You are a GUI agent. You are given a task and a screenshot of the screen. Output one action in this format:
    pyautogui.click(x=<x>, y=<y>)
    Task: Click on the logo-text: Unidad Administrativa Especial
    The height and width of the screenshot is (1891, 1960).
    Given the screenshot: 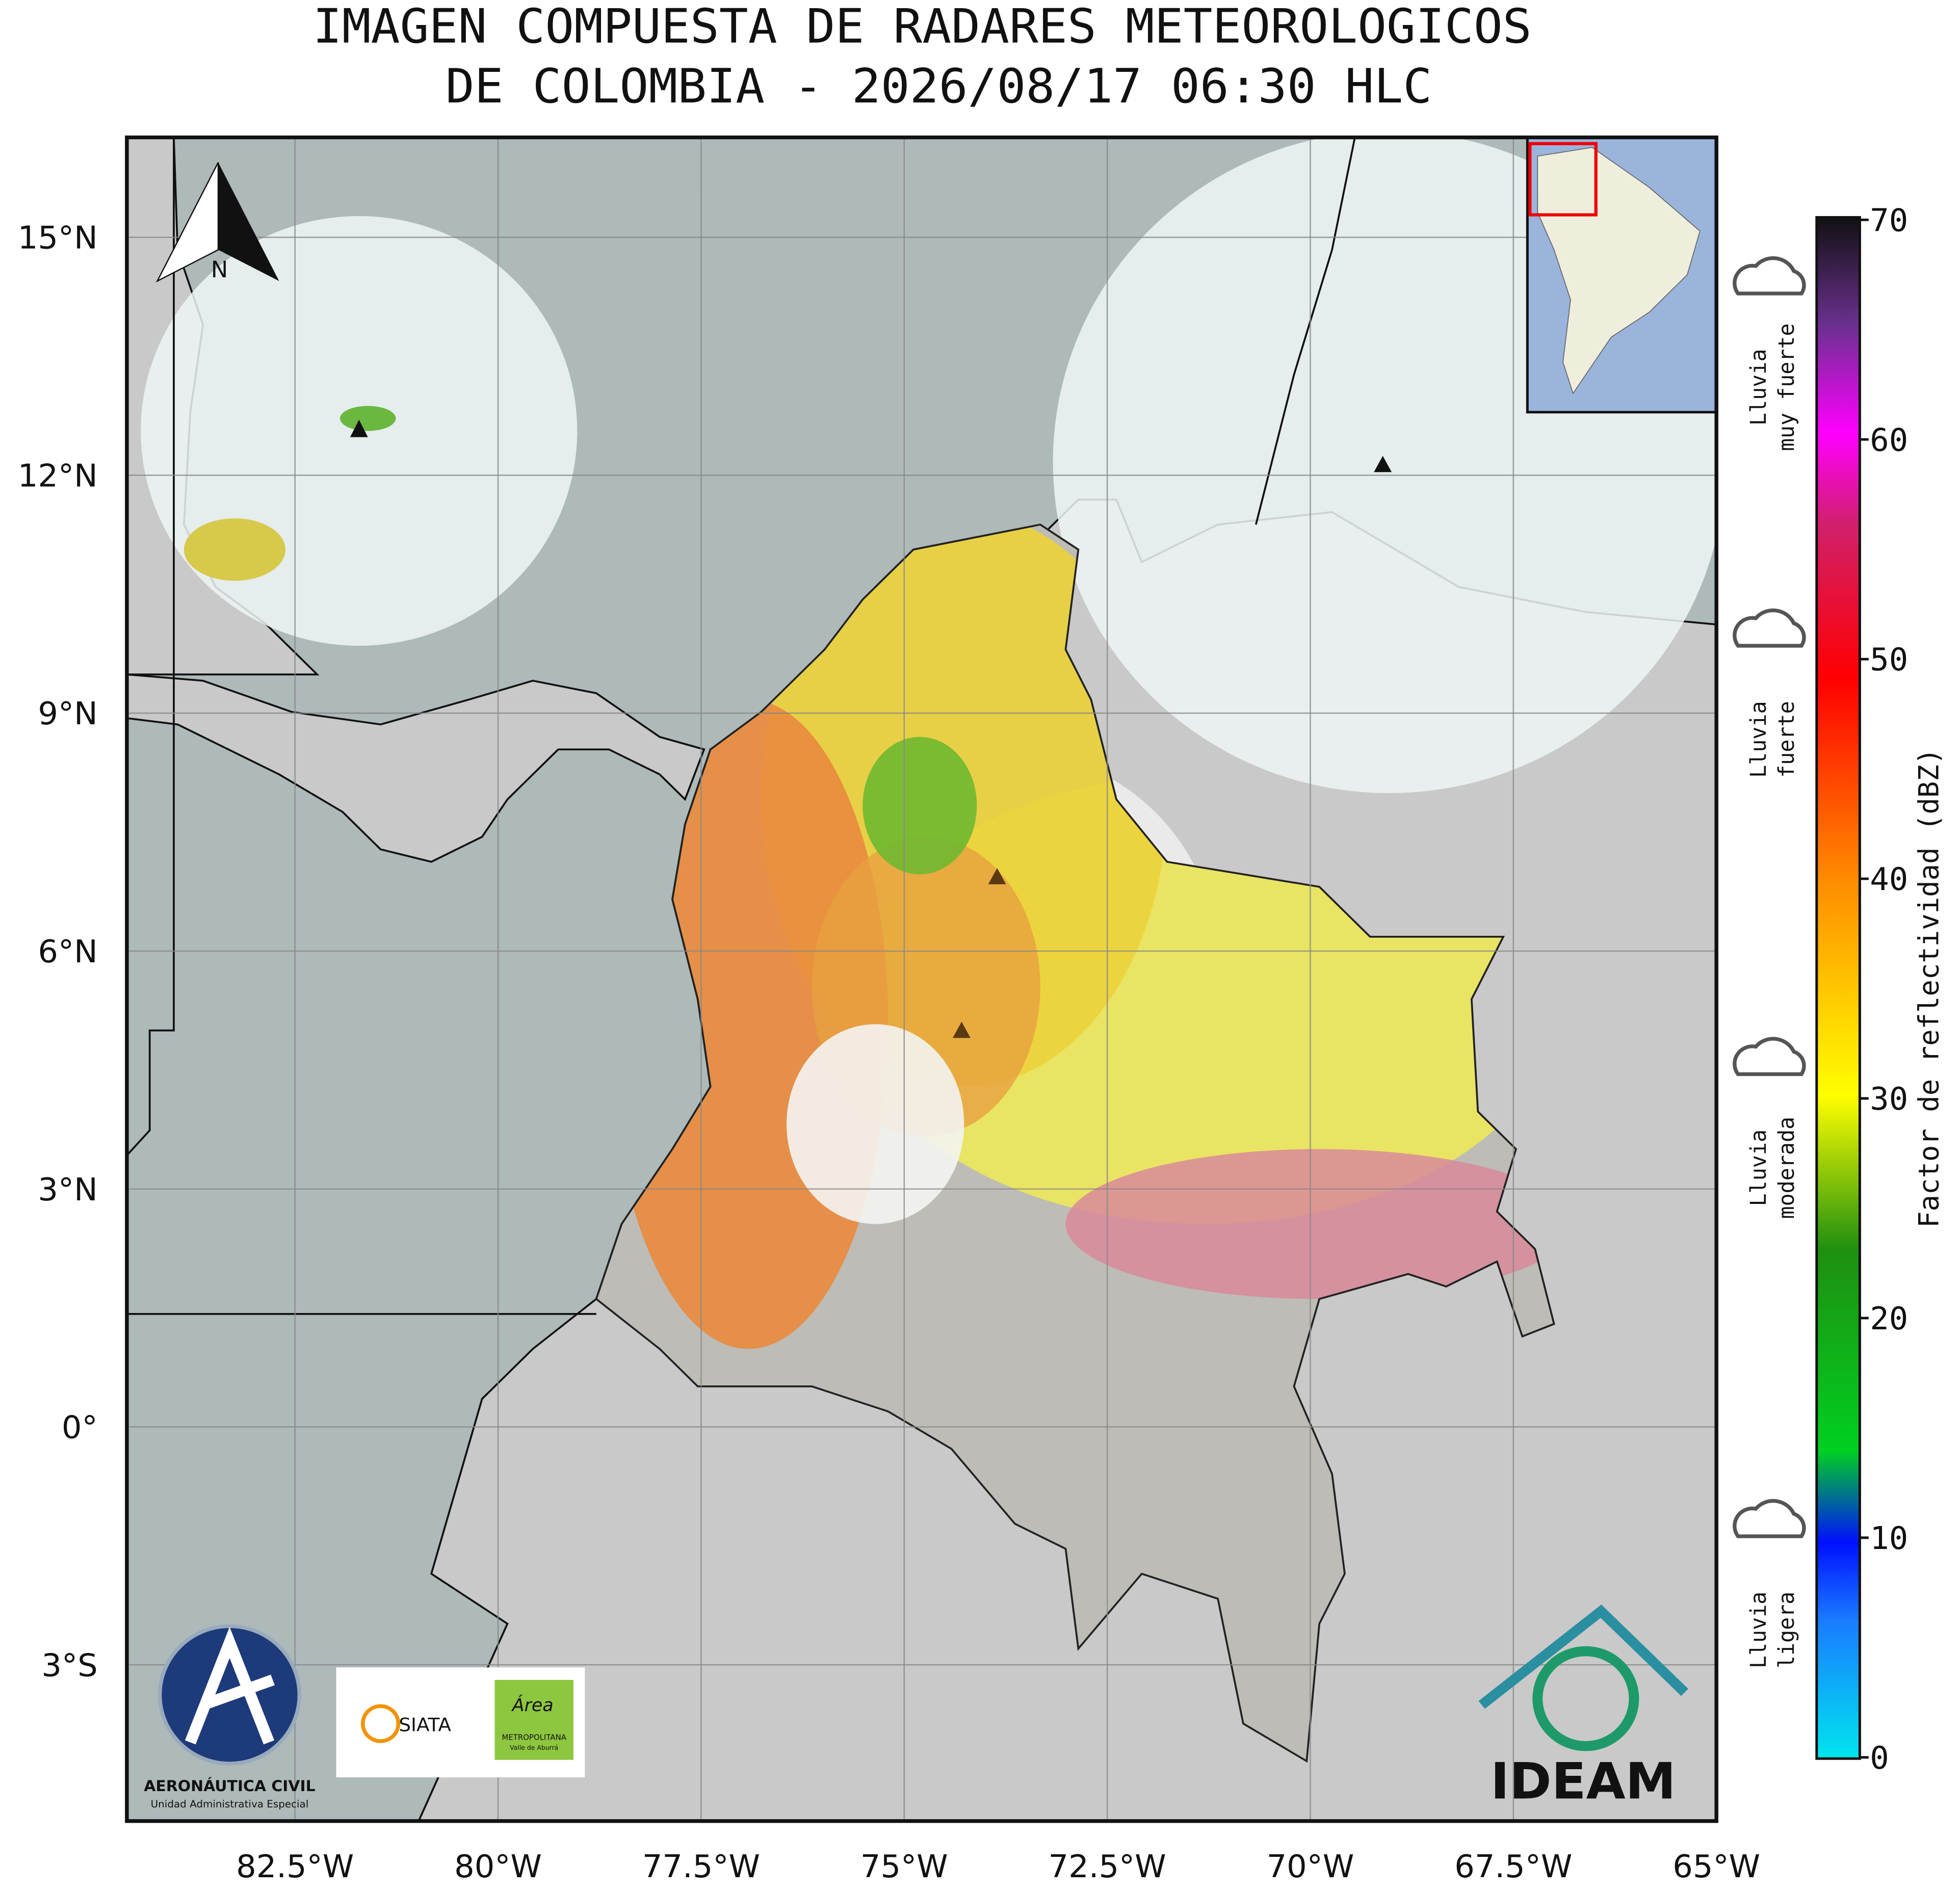 What is the action you would take?
    pyautogui.click(x=230, y=1804)
    